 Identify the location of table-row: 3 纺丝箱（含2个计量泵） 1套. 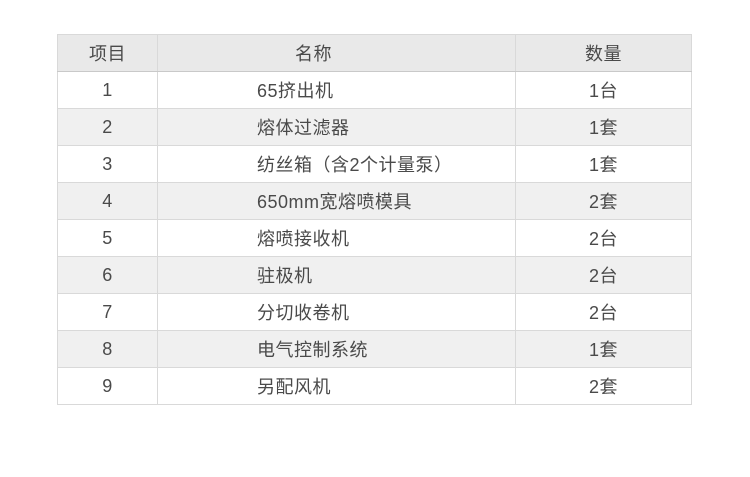
(374, 164).